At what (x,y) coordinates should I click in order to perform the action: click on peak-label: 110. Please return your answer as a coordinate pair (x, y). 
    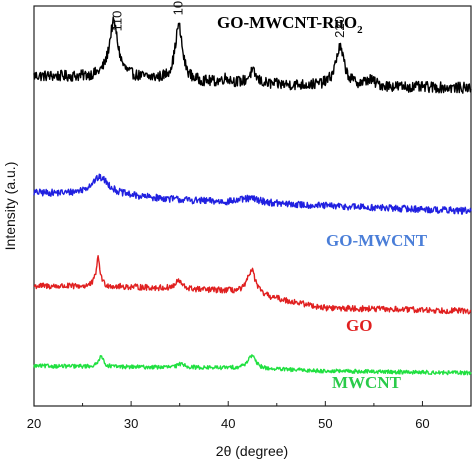
    Looking at the image, I should click on (117, 21).